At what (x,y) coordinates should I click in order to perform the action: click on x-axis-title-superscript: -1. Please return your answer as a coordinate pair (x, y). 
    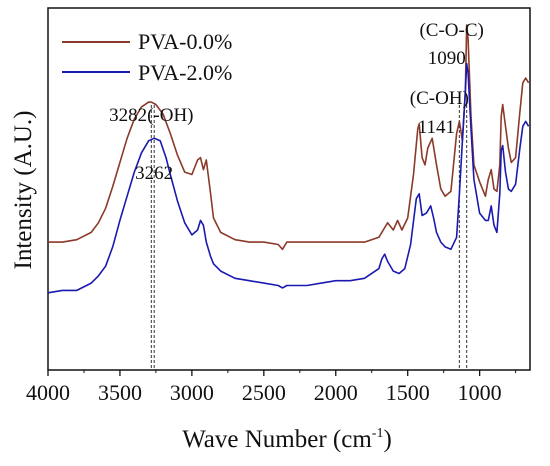
    Looking at the image, I should click on (378, 433).